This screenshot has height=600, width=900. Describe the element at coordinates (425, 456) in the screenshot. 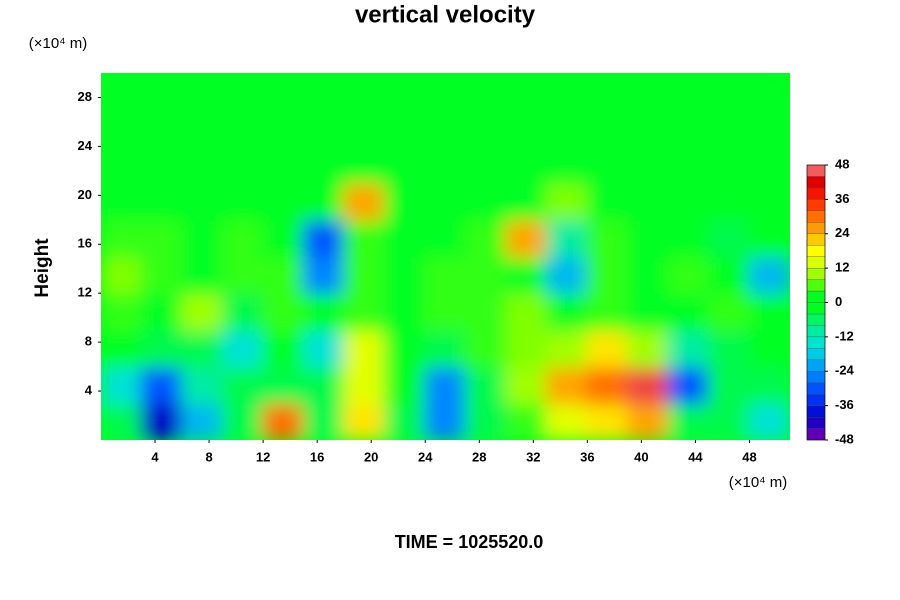

I see `x-tick-label: 24` at that location.